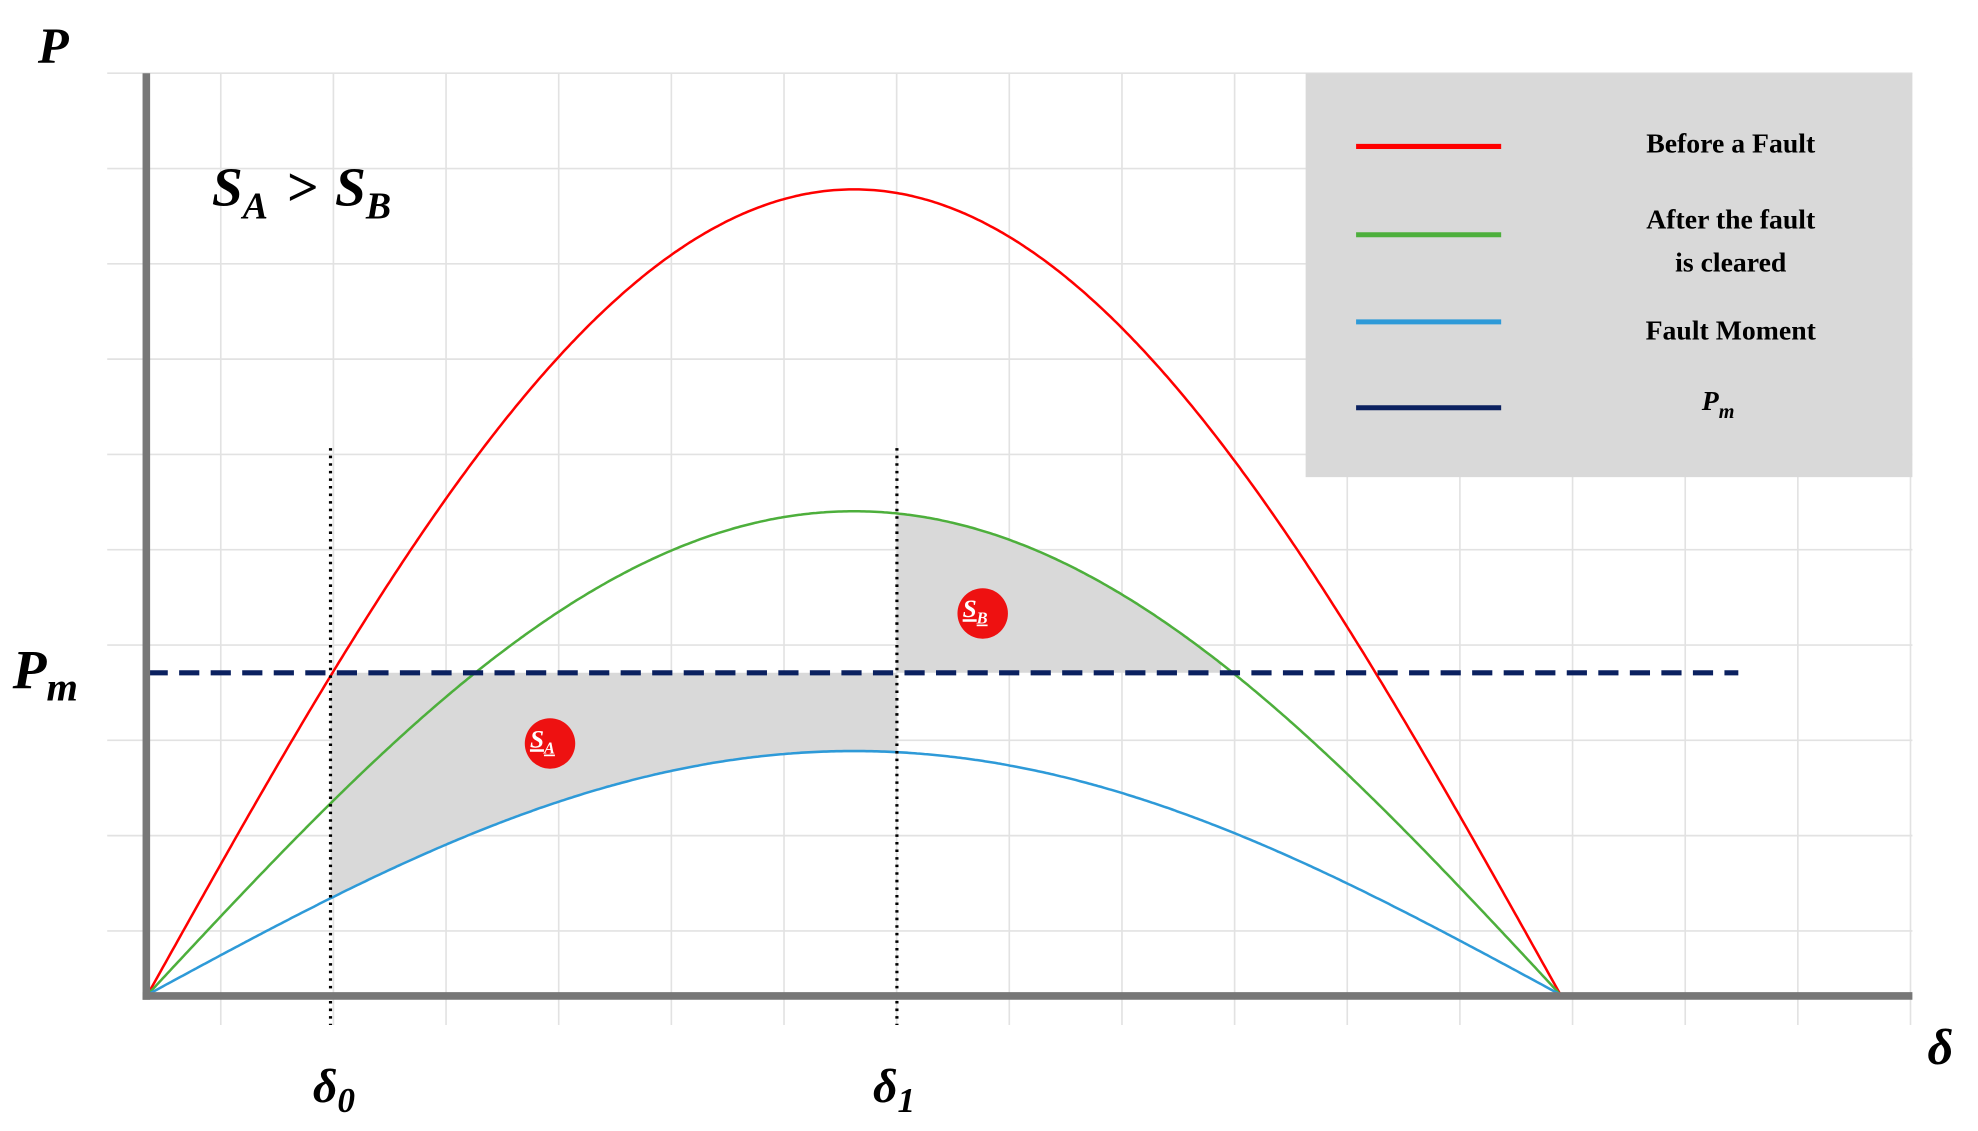  What do you see at coordinates (1731, 219) in the screenshot?
I see `legend-label: After the fault` at bounding box center [1731, 219].